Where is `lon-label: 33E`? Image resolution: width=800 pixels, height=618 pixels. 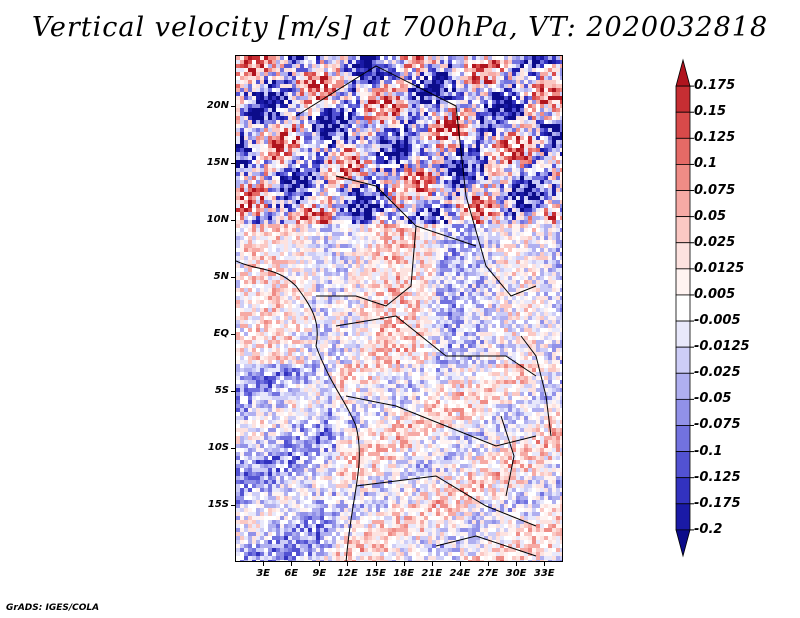
lon-label: 33E is located at coordinates (544, 573).